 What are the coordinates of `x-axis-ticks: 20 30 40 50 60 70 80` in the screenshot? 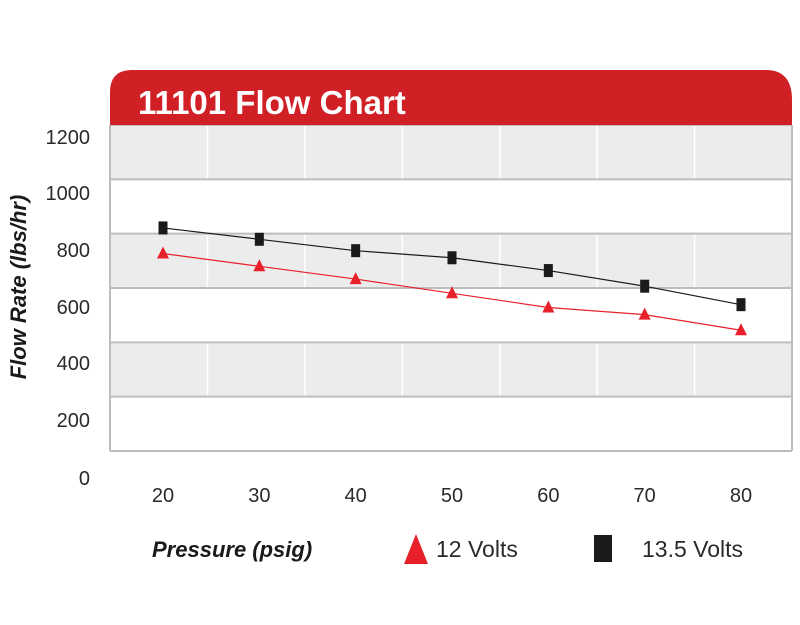 It's located at (452, 496).